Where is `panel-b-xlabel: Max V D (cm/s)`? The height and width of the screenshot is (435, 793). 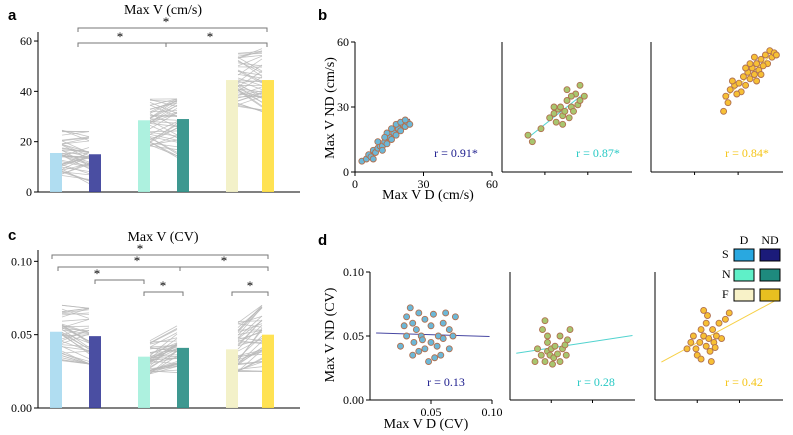
panel-b-xlabel: Max V D (cm/s) is located at coordinates (428, 195).